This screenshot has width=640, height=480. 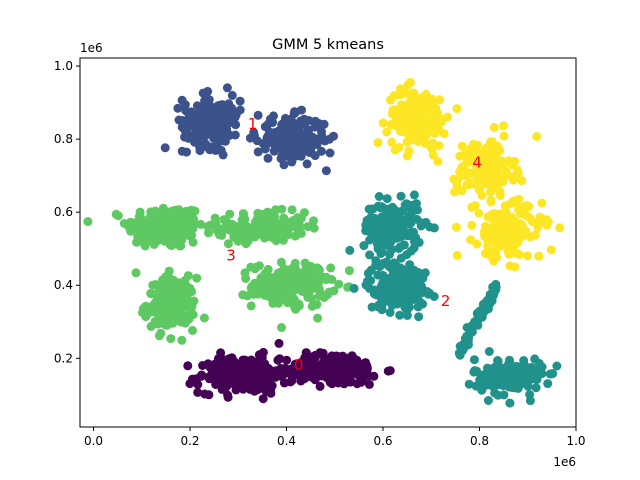 What do you see at coordinates (231, 256) in the screenshot?
I see `cluster-label-3: 3` at bounding box center [231, 256].